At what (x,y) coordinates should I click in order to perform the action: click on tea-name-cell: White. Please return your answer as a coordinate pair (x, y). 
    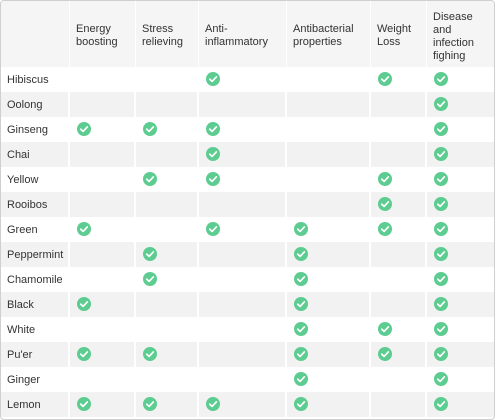
    Looking at the image, I should click on (35, 329).